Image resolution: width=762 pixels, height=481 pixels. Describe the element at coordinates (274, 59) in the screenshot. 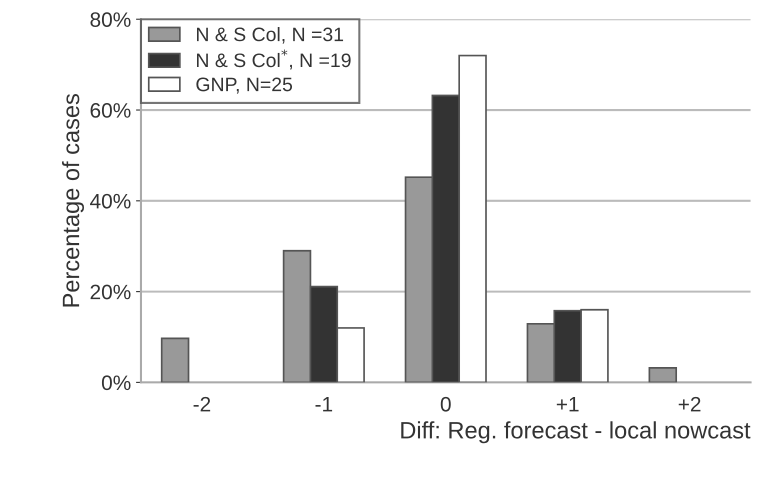

I see `legend-label: N & S Col$^{*}$, N =19` at that location.